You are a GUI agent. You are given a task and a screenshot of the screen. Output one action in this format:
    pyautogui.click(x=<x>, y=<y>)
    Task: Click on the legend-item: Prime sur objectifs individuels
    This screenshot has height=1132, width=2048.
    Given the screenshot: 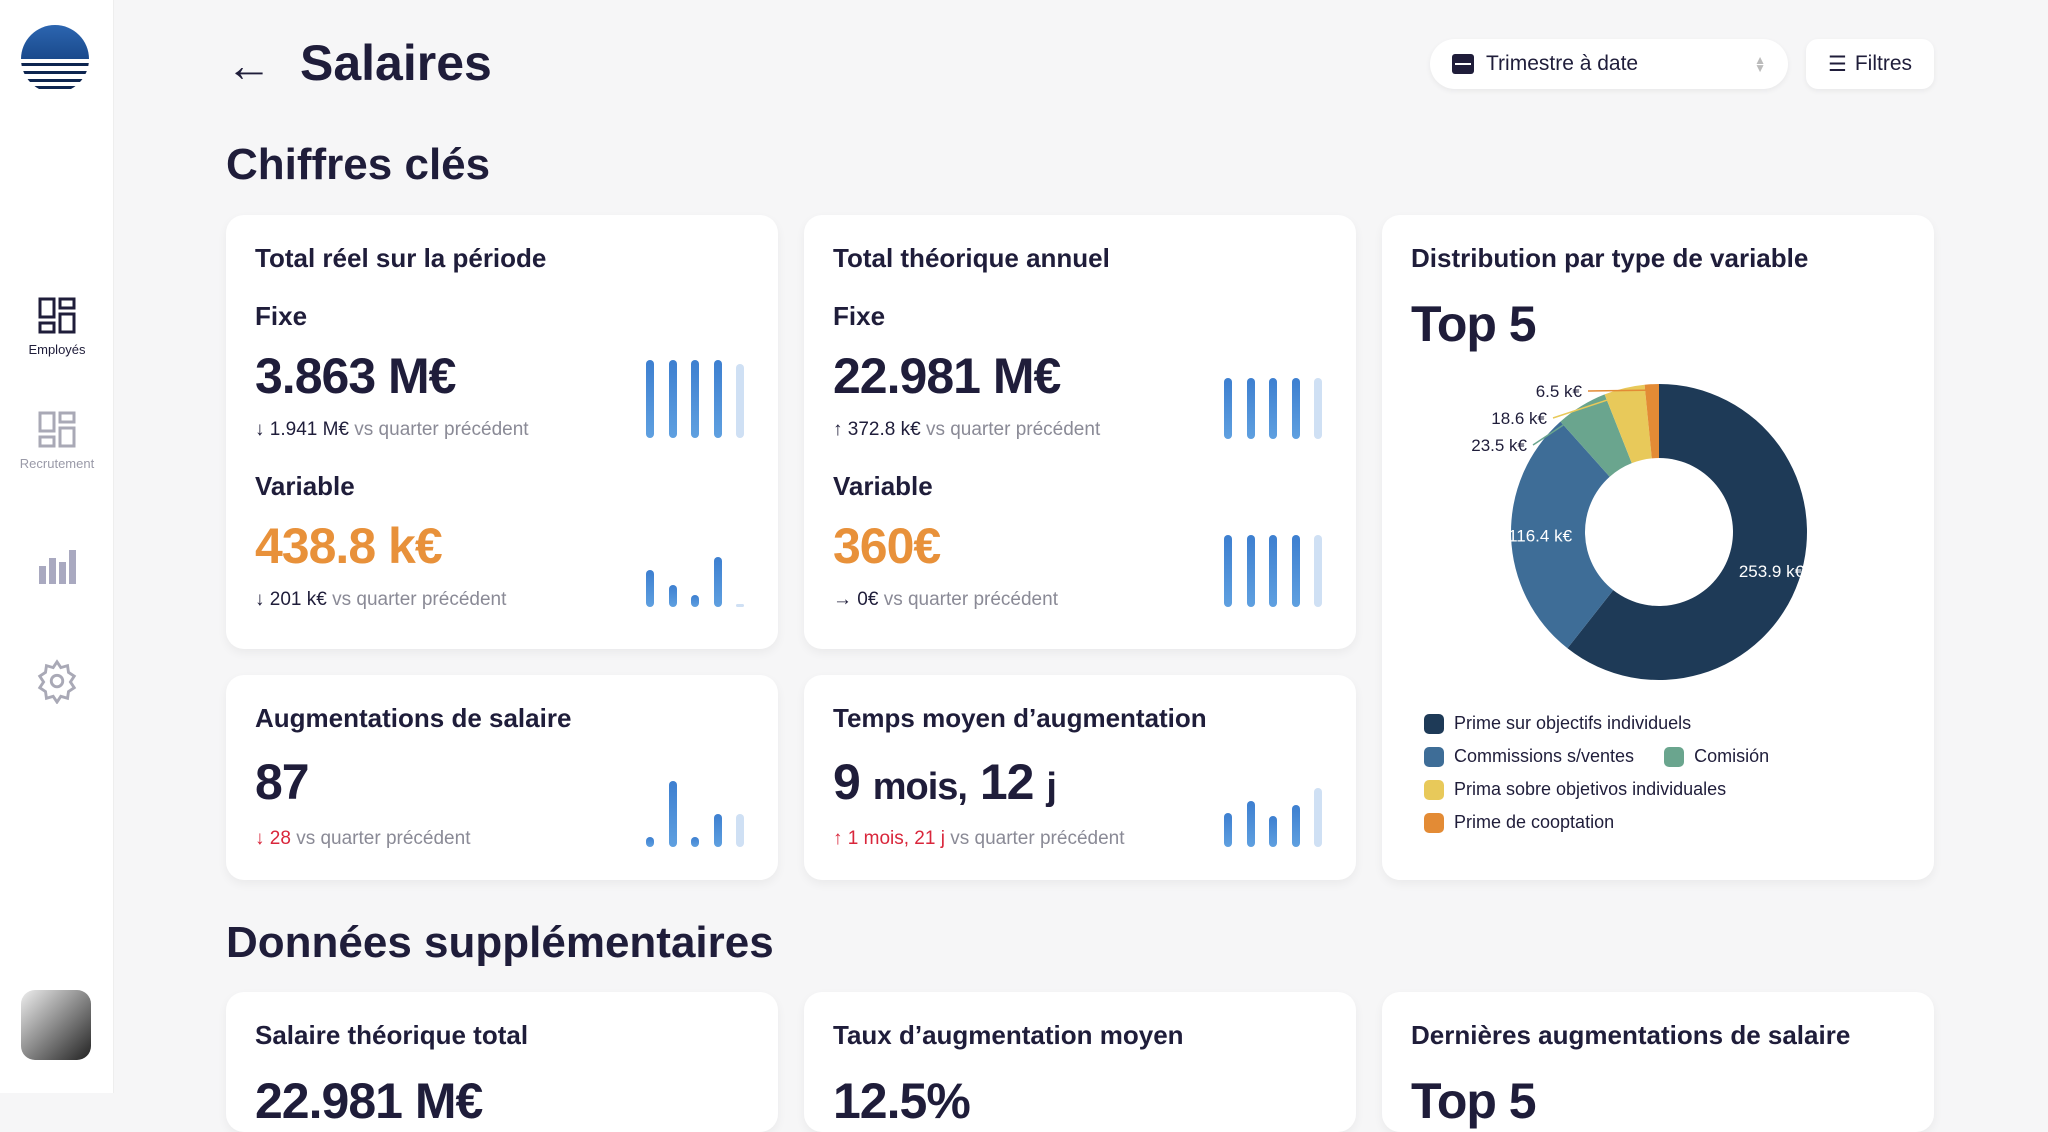 What is the action you would take?
    pyautogui.click(x=1573, y=723)
    